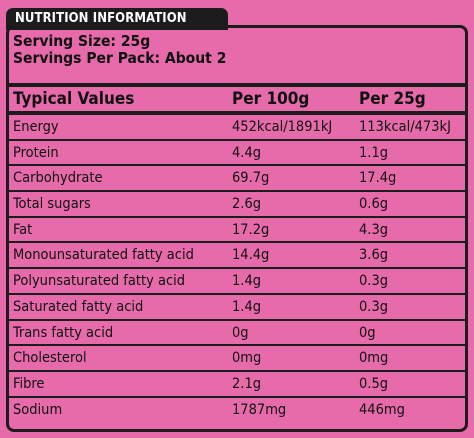  Describe the element at coordinates (240, 332) in the screenshot. I see `per-100g-value: 0g` at that location.